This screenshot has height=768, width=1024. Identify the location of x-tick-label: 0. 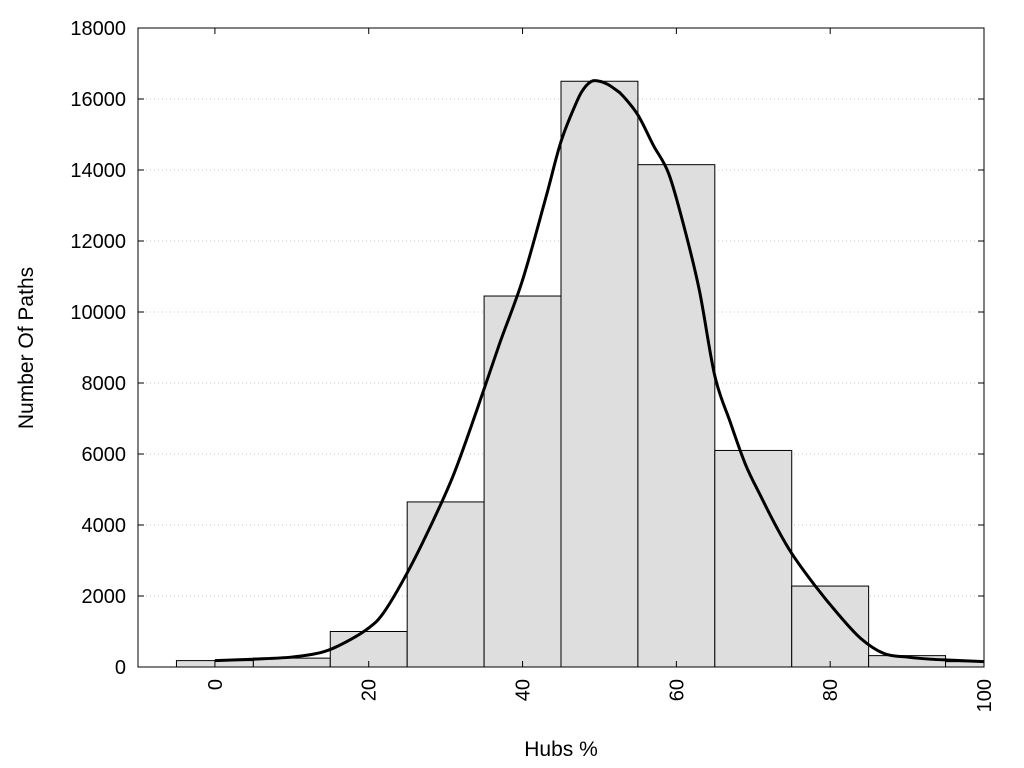
(216, 684).